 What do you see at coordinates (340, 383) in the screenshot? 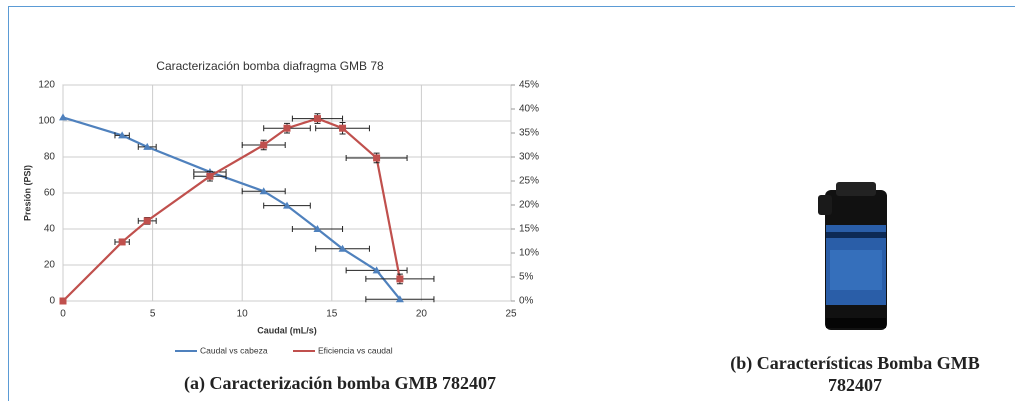
I see `caption-a: (a) Caracterización bomba GMB 782407` at bounding box center [340, 383].